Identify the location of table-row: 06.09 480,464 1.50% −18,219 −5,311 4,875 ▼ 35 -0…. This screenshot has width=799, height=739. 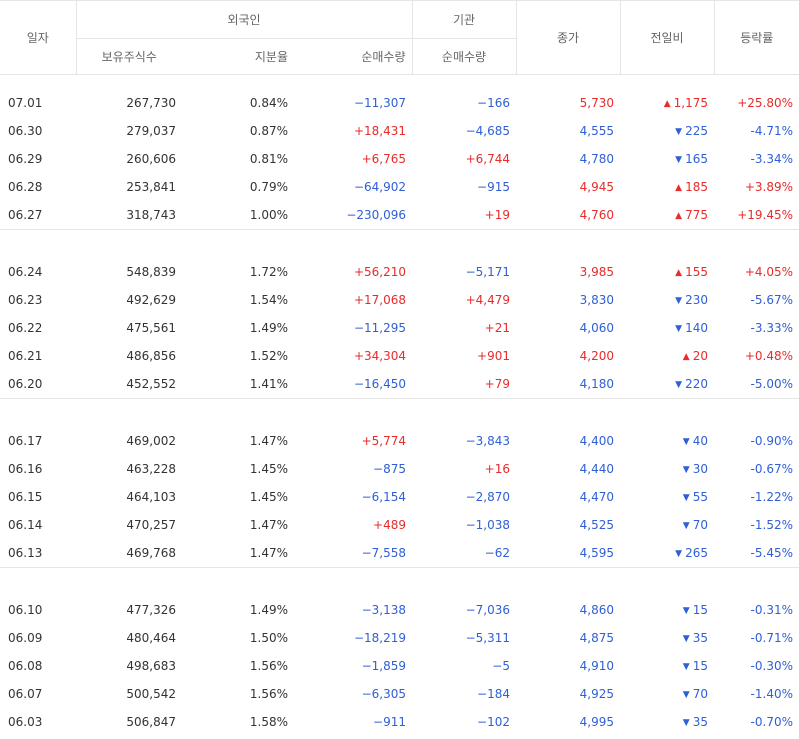
(399, 638).